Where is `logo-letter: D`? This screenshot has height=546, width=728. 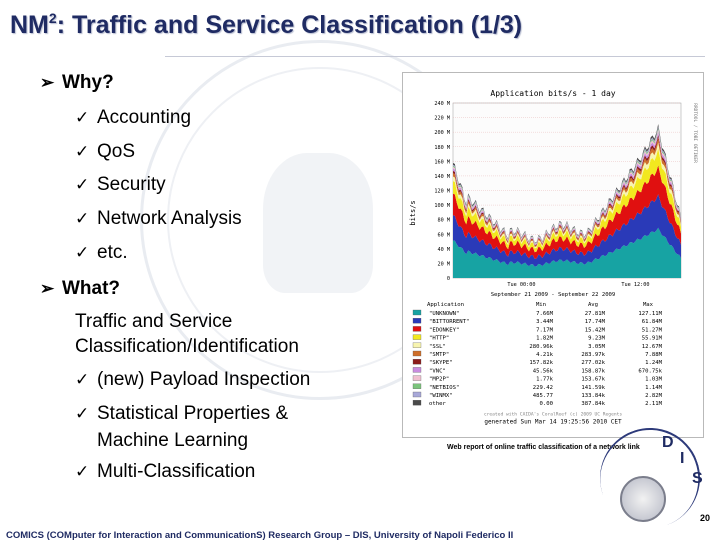
logo-letter: D is located at coordinates (668, 442).